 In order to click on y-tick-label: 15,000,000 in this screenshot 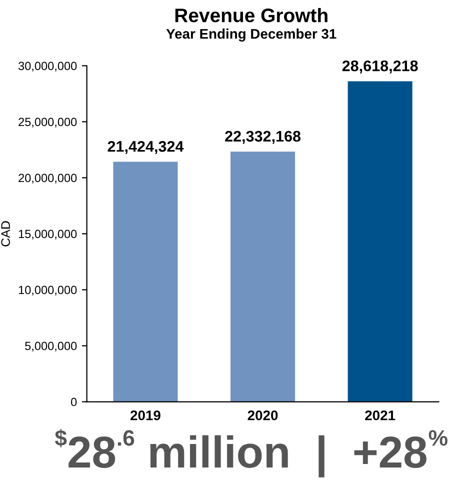, I will do `click(47, 235)`.